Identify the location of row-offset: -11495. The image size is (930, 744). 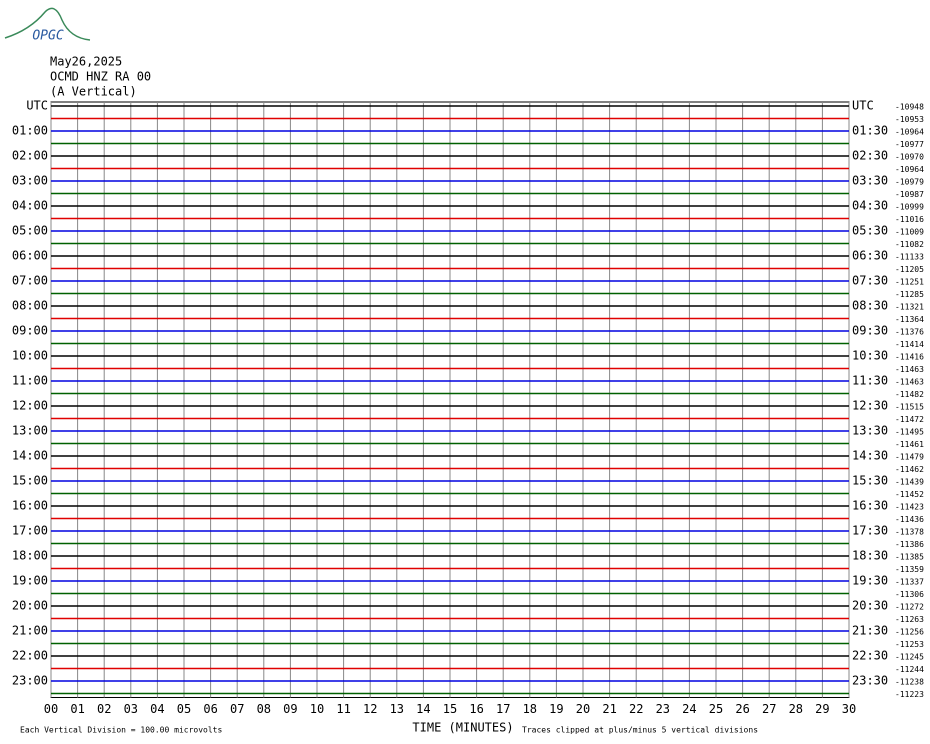
(909, 432).